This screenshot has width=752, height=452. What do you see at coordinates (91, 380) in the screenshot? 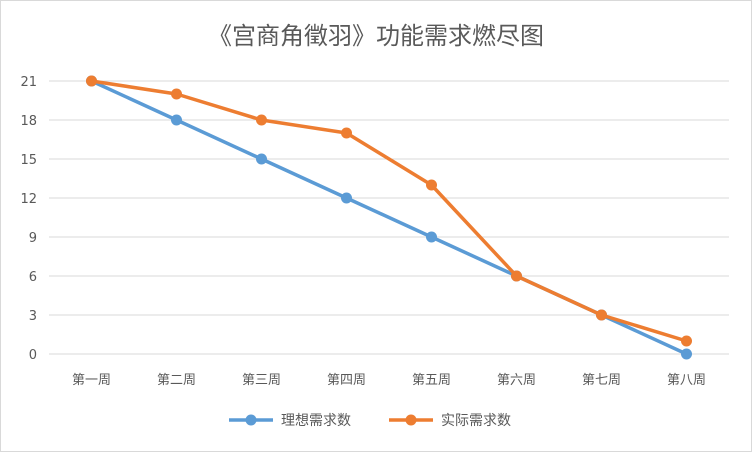
I see `x-tick-label: 第一周` at bounding box center [91, 380].